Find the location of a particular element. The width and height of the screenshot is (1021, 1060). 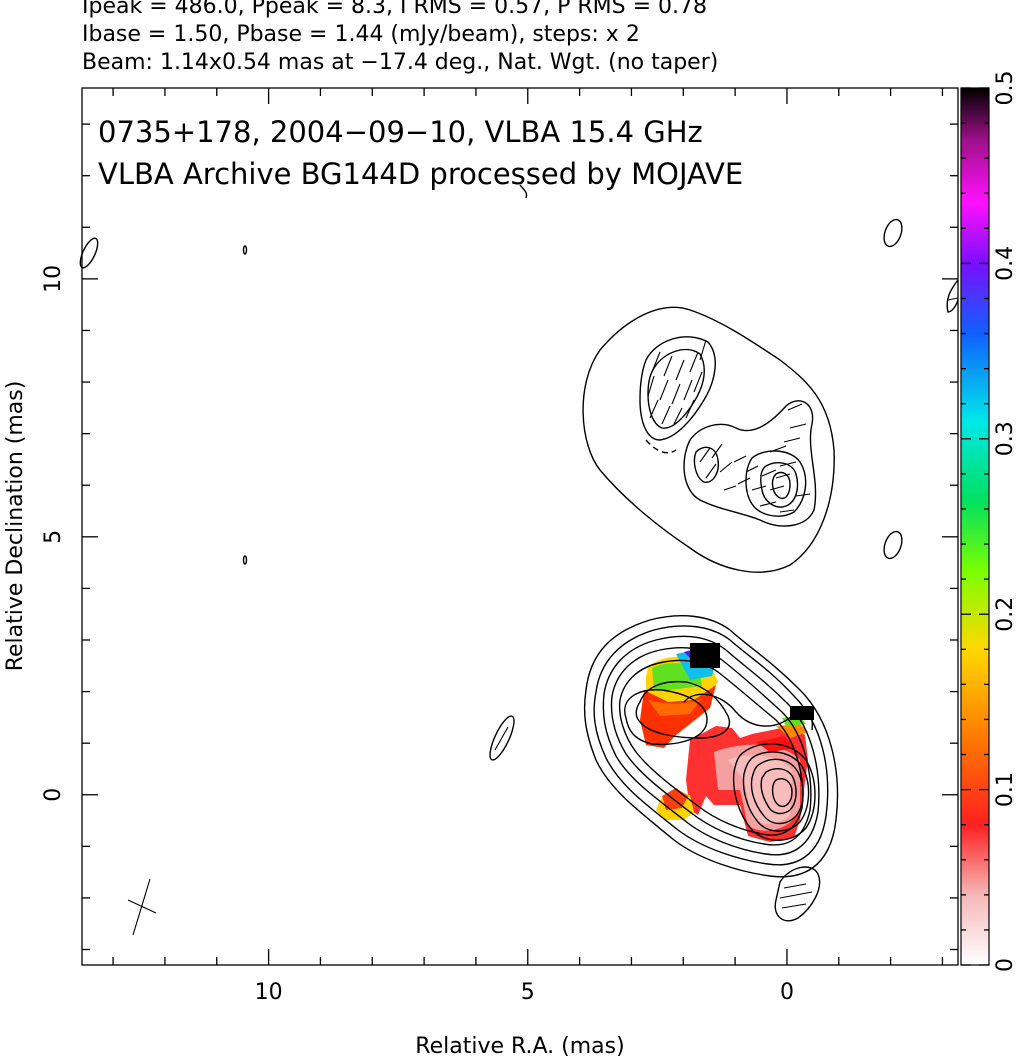

beam-marker is located at coordinates (142, 907).